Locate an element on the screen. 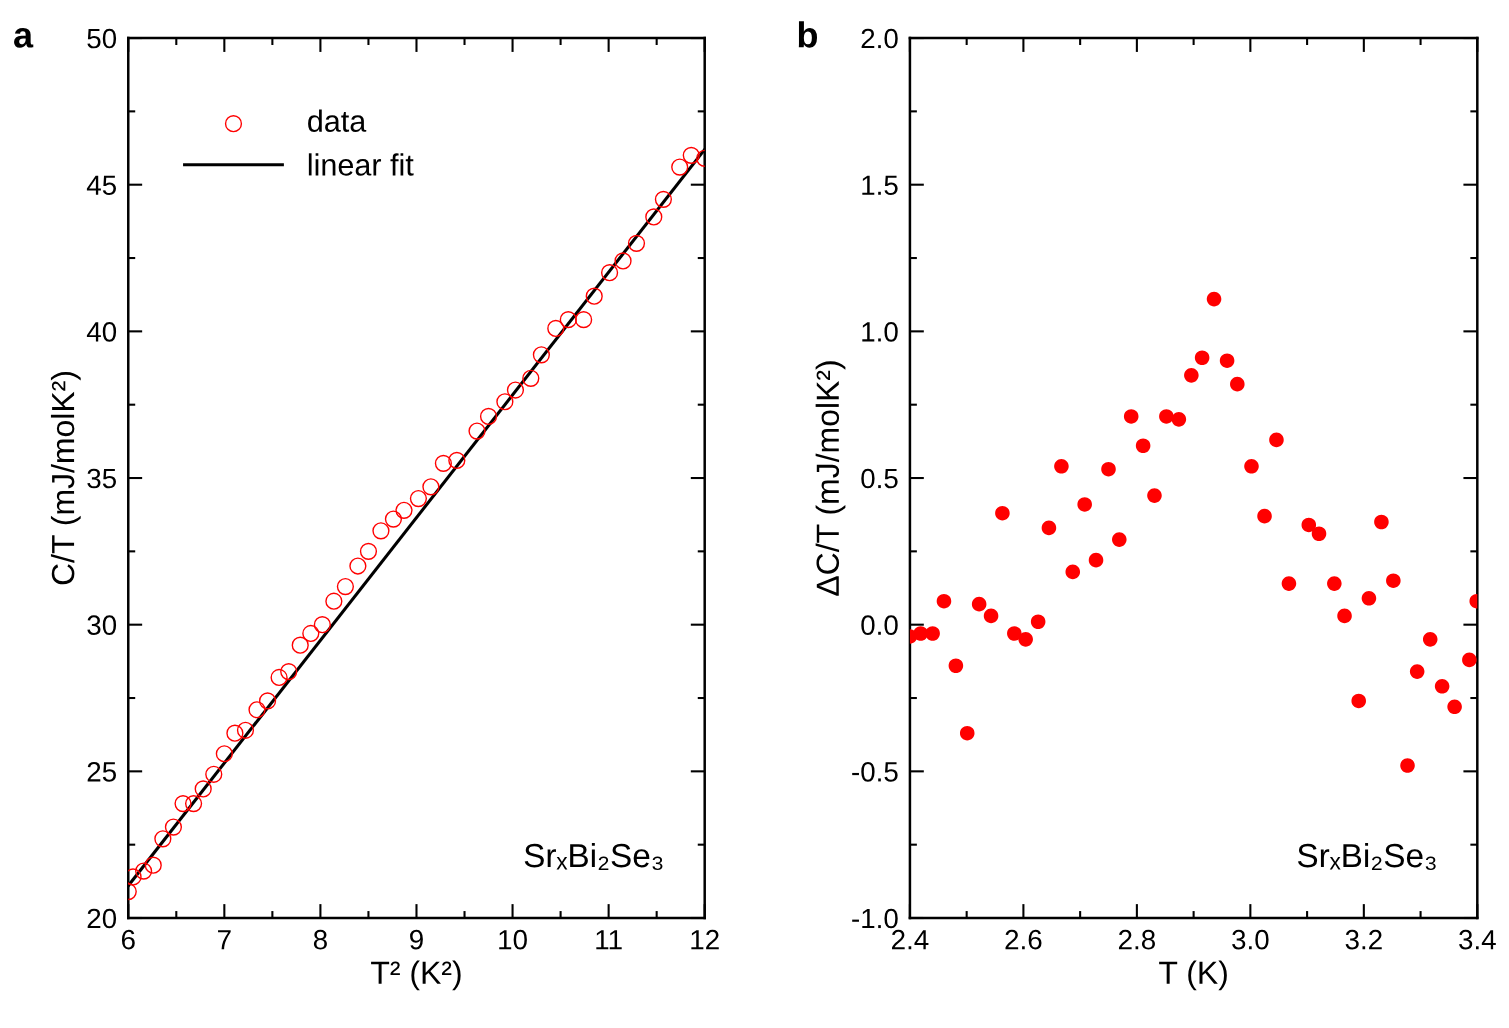 Image resolution: width=1509 pixels, height=1028 pixels. x-tick-label: 3.0 is located at coordinates (1250, 939).